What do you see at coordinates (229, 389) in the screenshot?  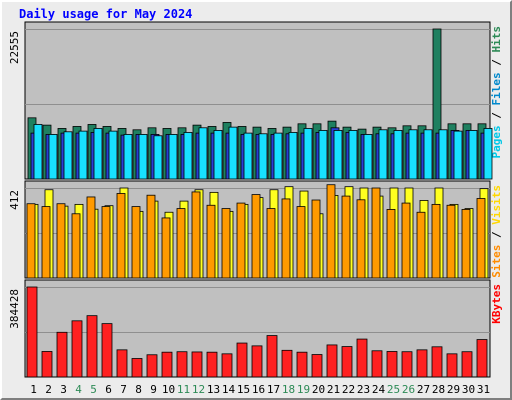 I see `x-tick-label-14: 14` at bounding box center [229, 389].